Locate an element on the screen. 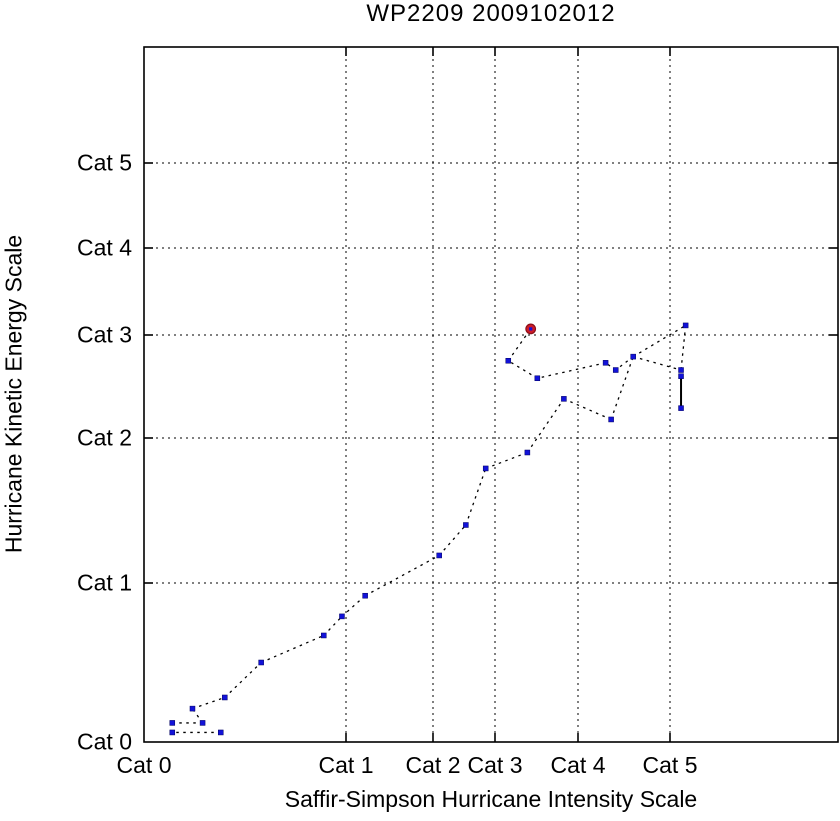 The width and height of the screenshot is (840, 821). y-tick-label: Cat 2 is located at coordinates (104, 437).